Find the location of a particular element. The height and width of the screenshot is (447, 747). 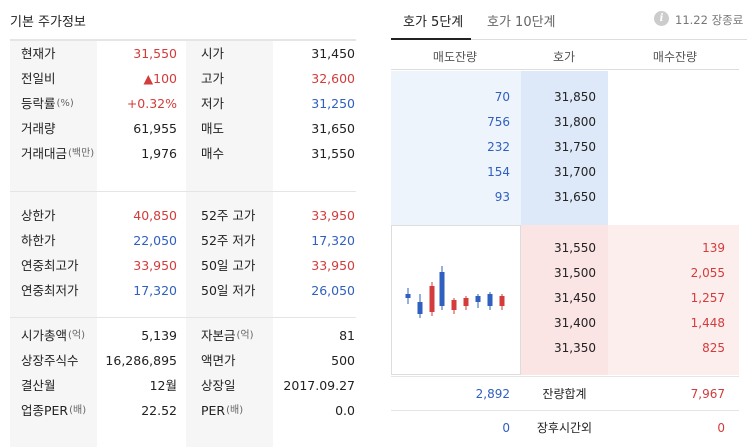

row-label: 연중최저가 is located at coordinates (50, 290).